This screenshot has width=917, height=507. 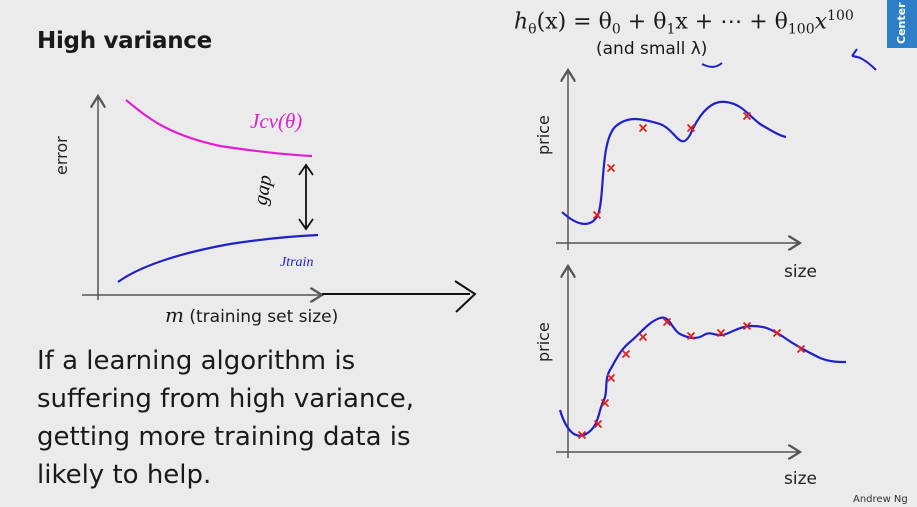 I want to click on hand-drawn-arrow, so click(x=399, y=296).